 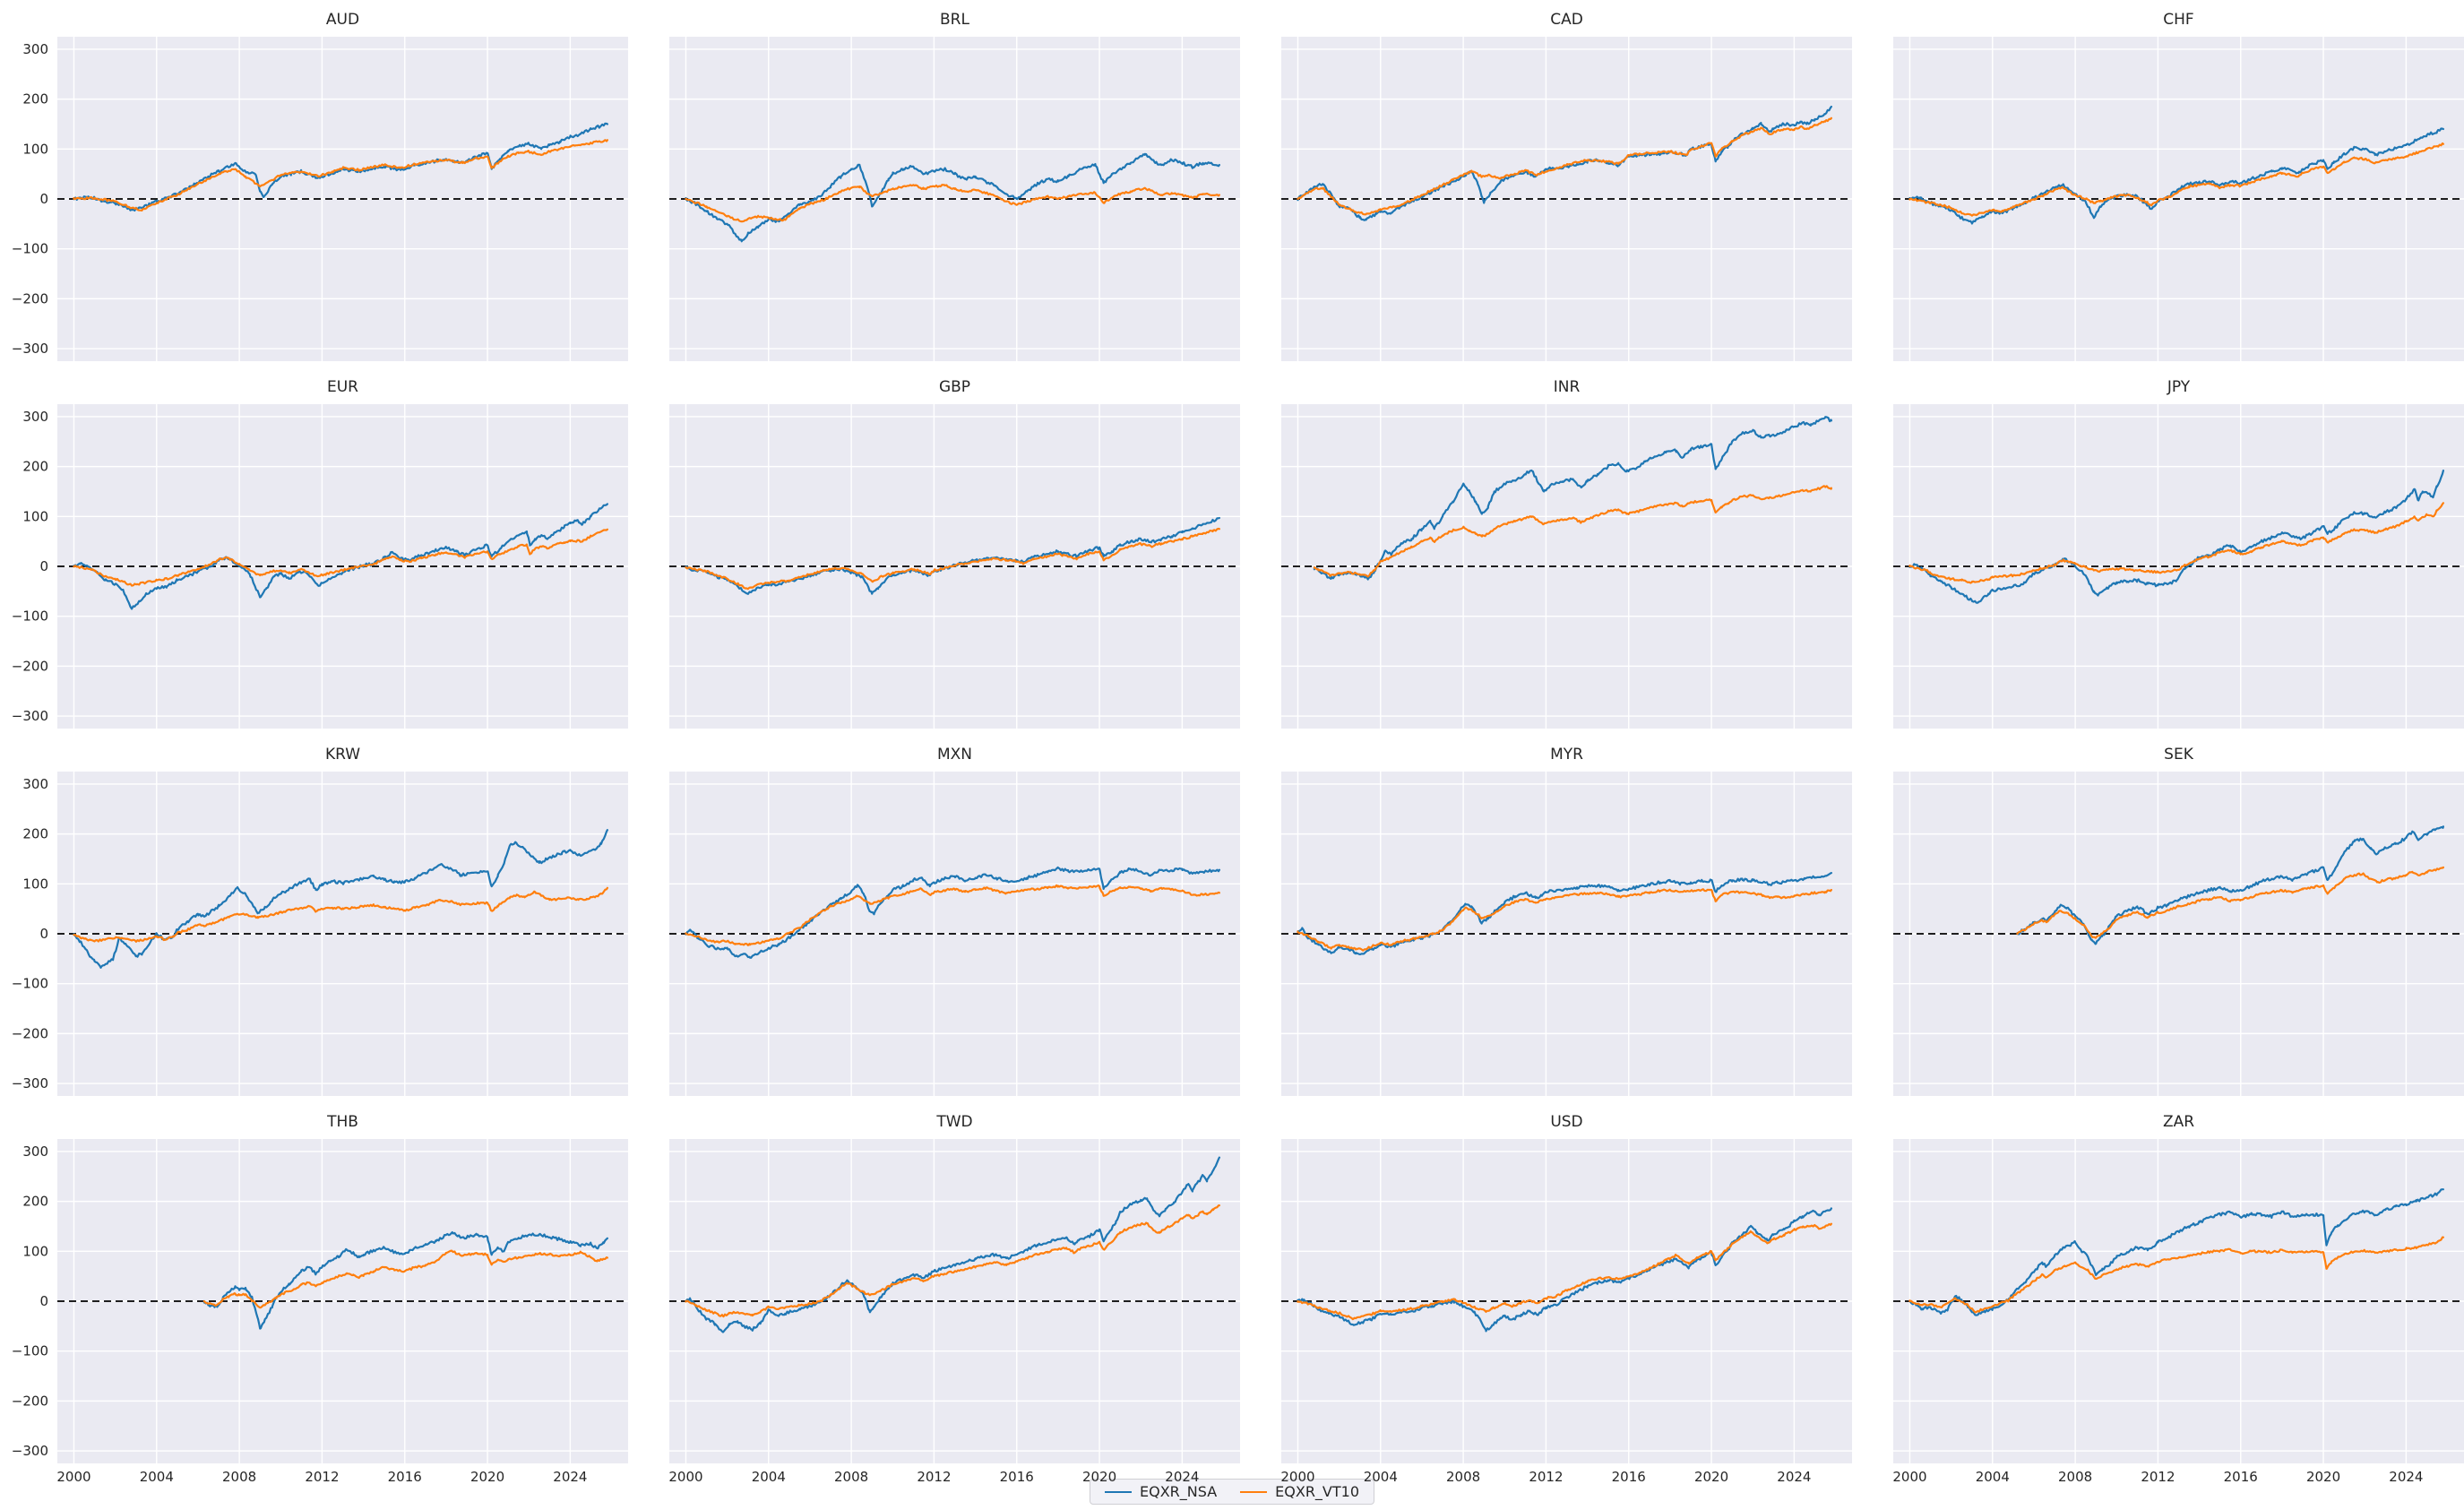 What do you see at coordinates (2178, 934) in the screenshot?
I see `plot-area-sek` at bounding box center [2178, 934].